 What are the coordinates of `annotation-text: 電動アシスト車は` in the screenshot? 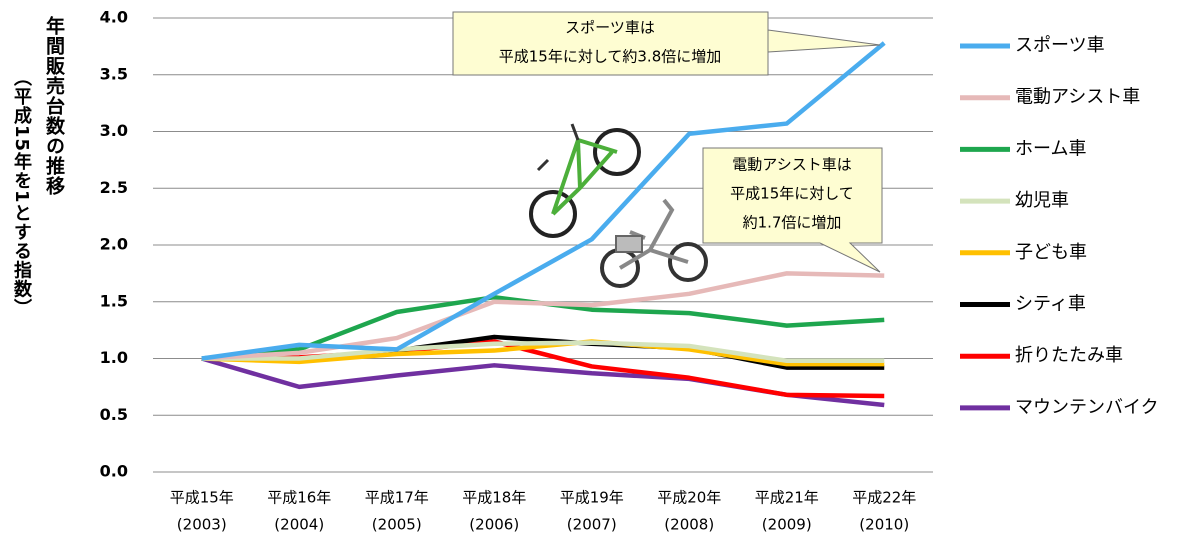 It's located at (791, 165).